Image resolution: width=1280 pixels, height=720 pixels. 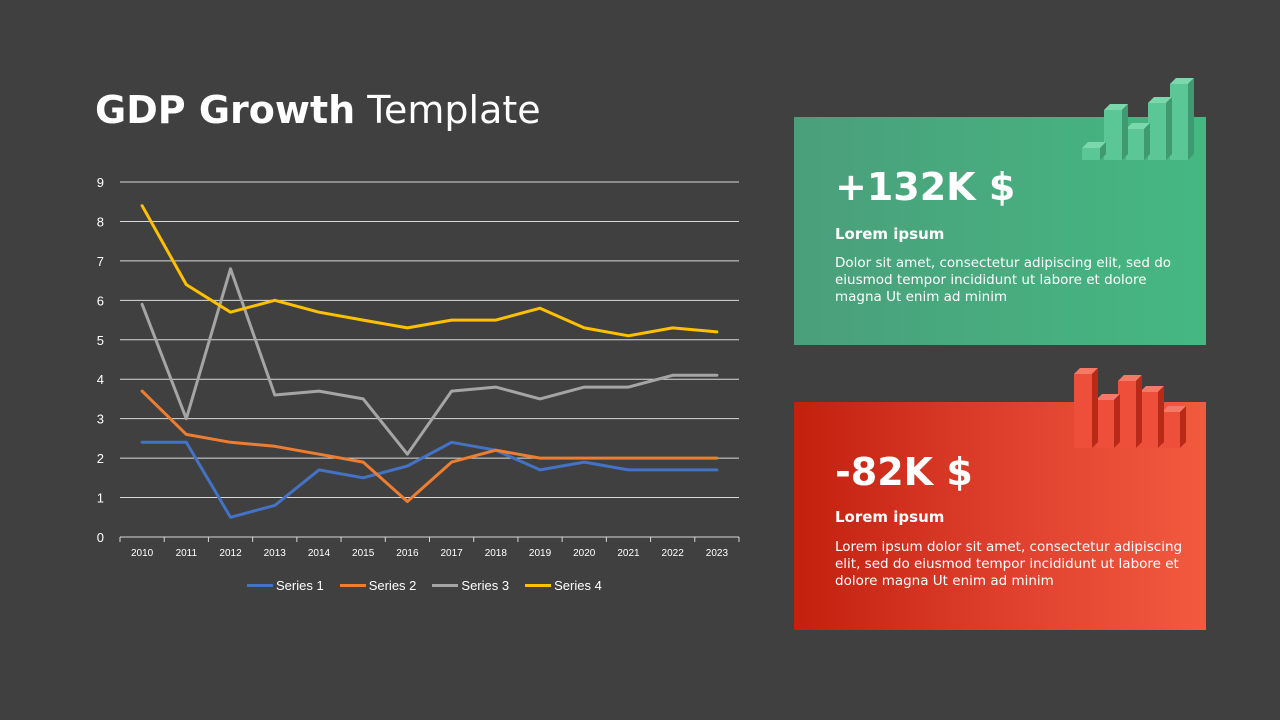 I want to click on y-tick-label: 4, so click(x=100, y=379).